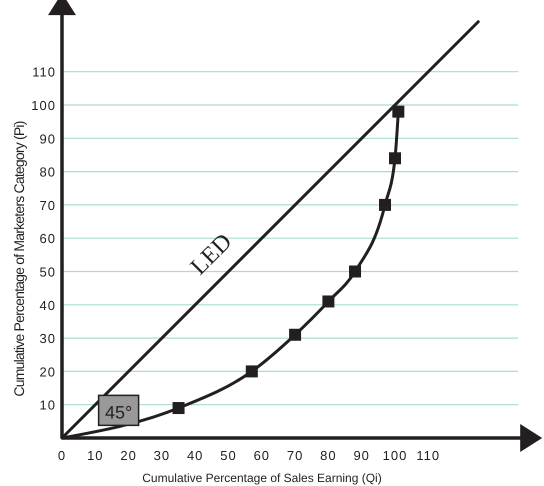  What do you see at coordinates (62, 455) in the screenshot?
I see `x-tick-label: 0` at bounding box center [62, 455].